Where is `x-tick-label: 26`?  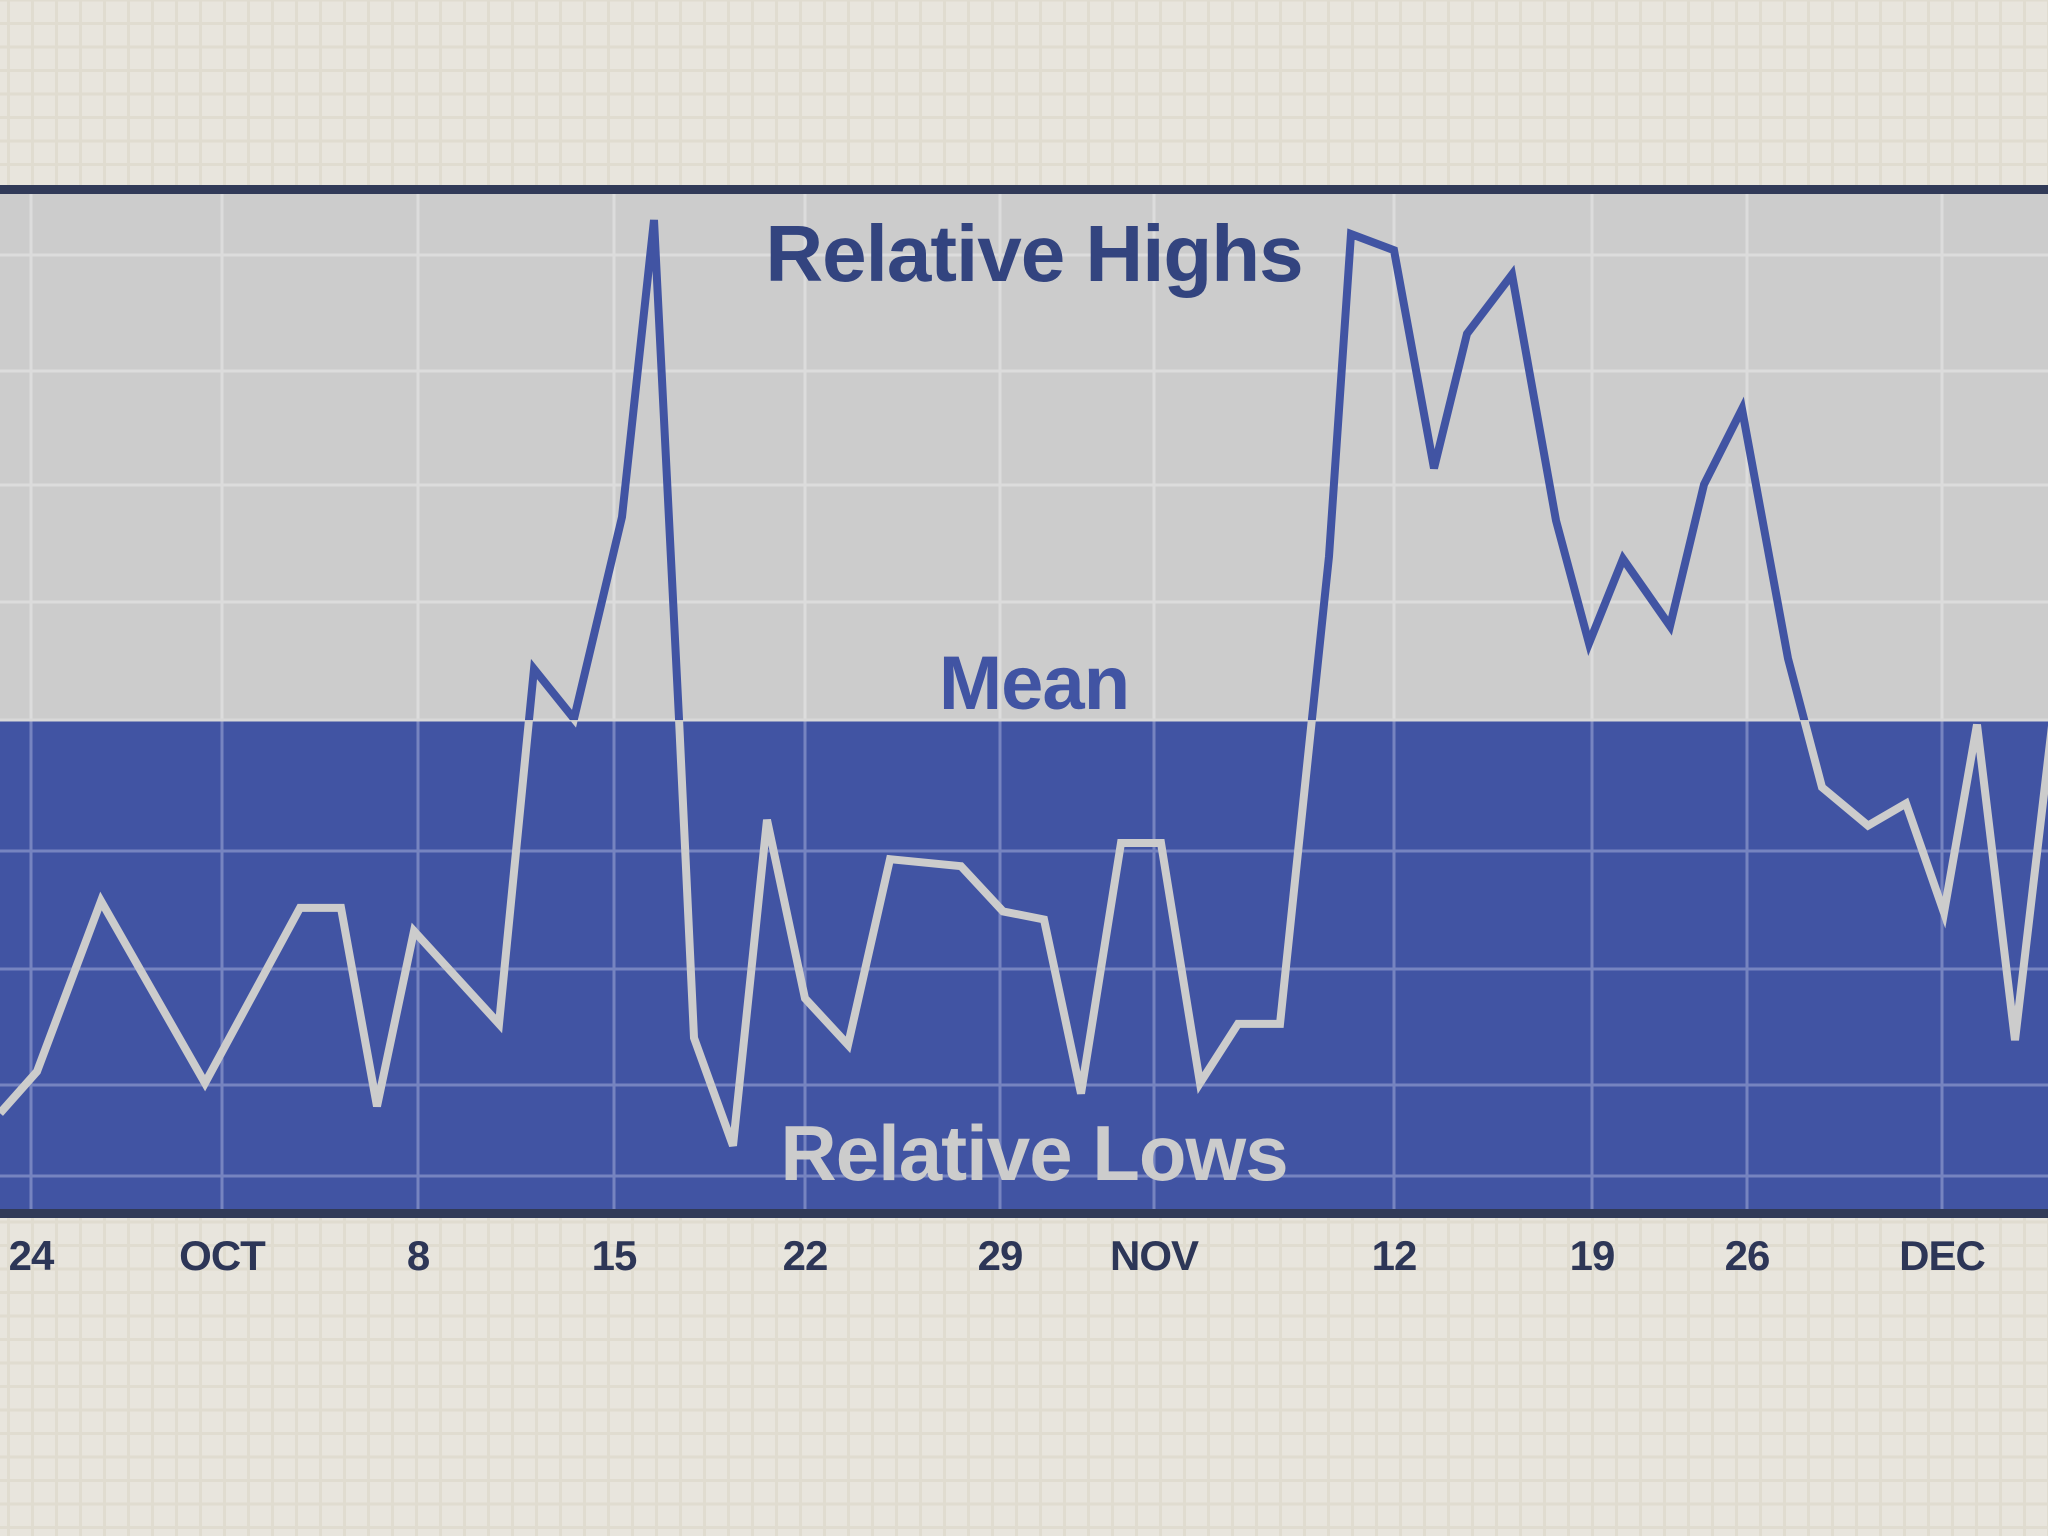 x-tick-label: 26 is located at coordinates (1747, 1255).